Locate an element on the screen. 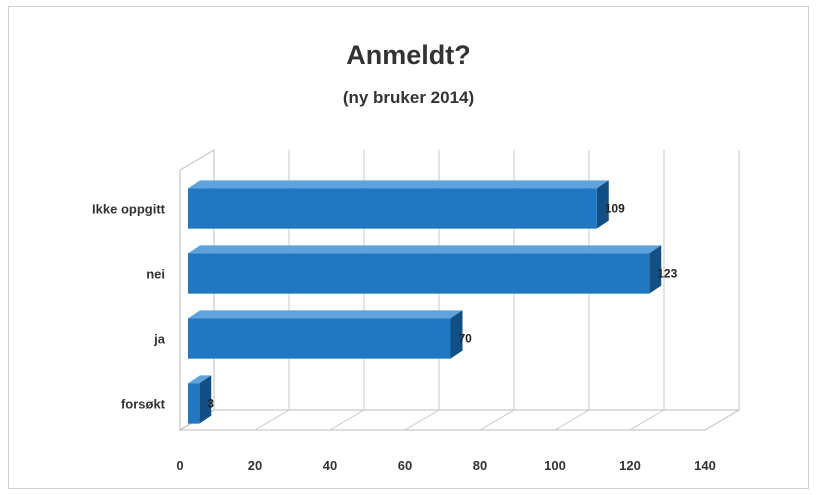  tick-label: 100 is located at coordinates (555, 465).